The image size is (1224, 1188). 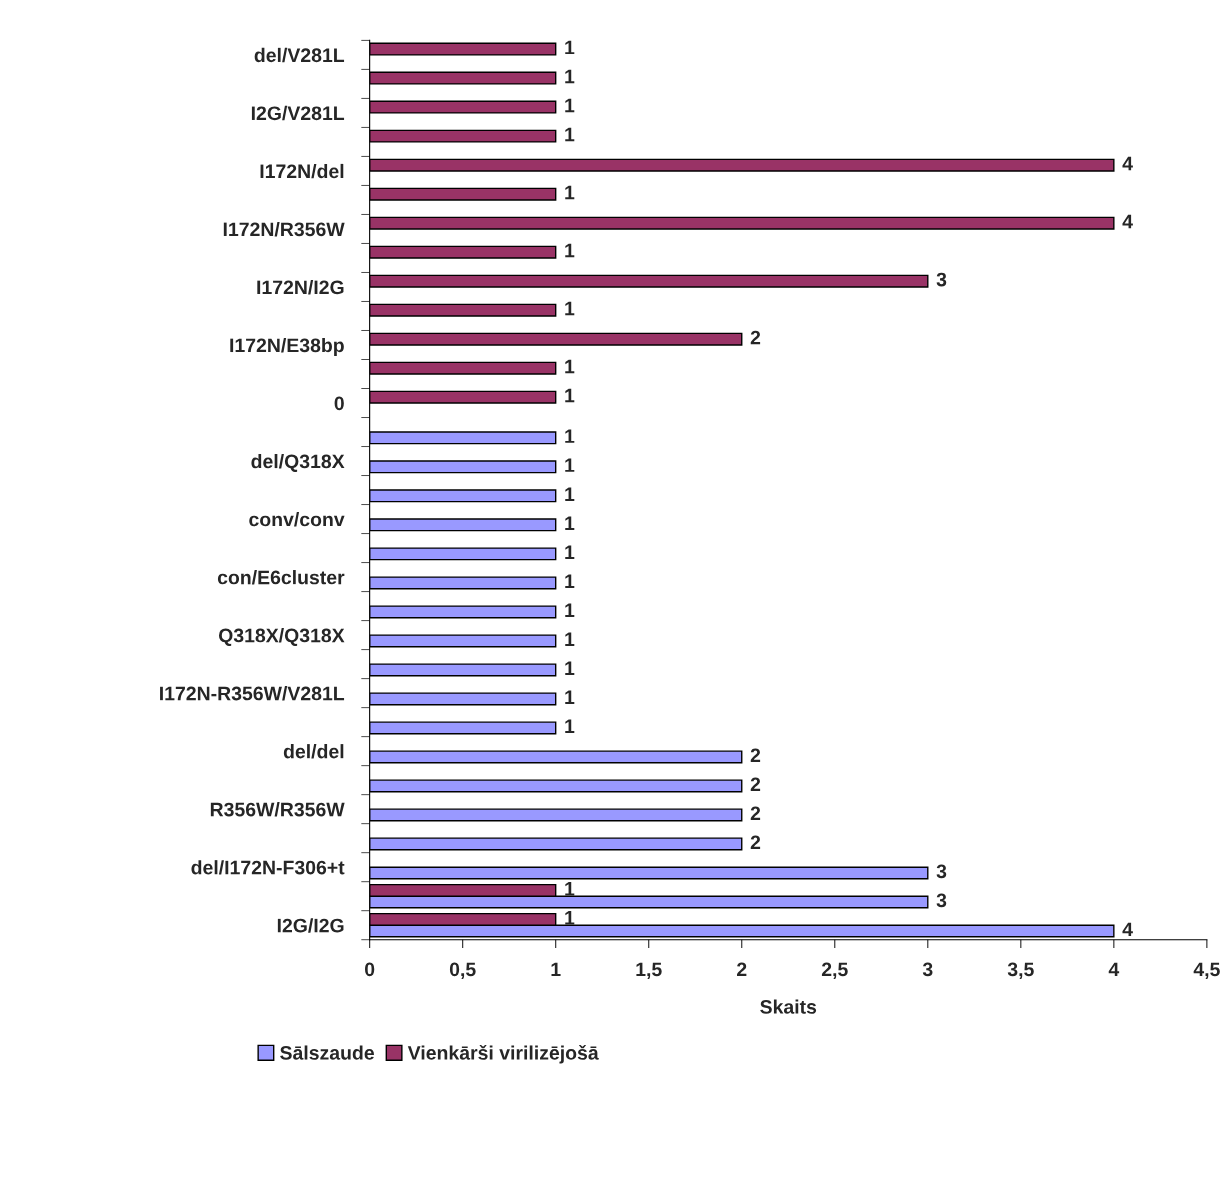 What do you see at coordinates (503, 1054) in the screenshot?
I see `legend-label: Vienkārši virilizējošā` at bounding box center [503, 1054].